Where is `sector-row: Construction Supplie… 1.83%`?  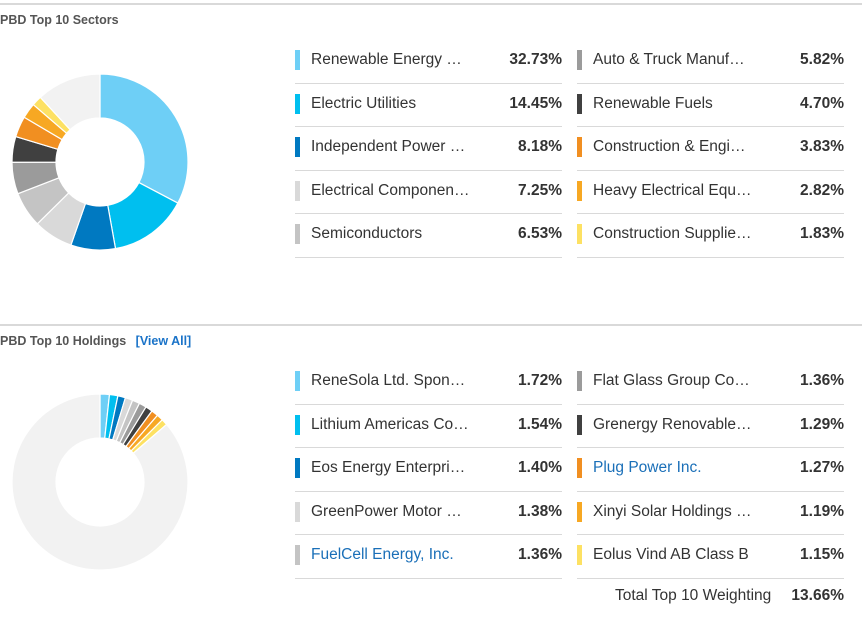
sector-row: Construction Supplie… 1.83% is located at coordinates (710, 236).